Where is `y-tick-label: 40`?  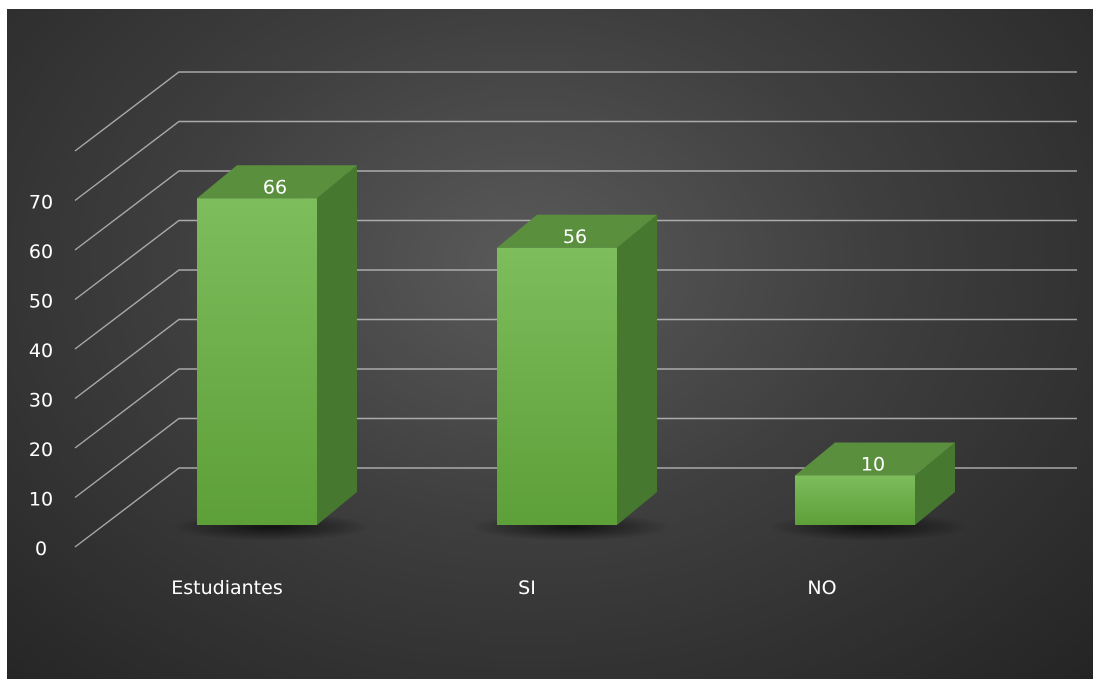 y-tick-label: 40 is located at coordinates (41, 351).